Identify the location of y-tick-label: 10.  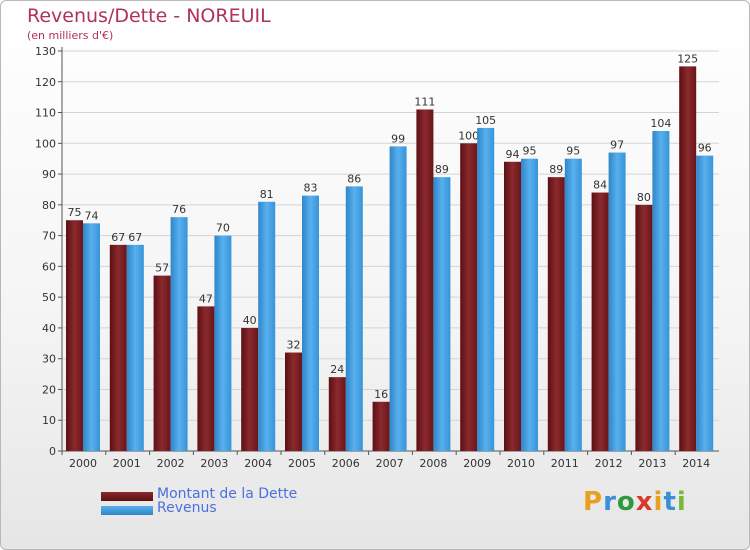
(49, 420).